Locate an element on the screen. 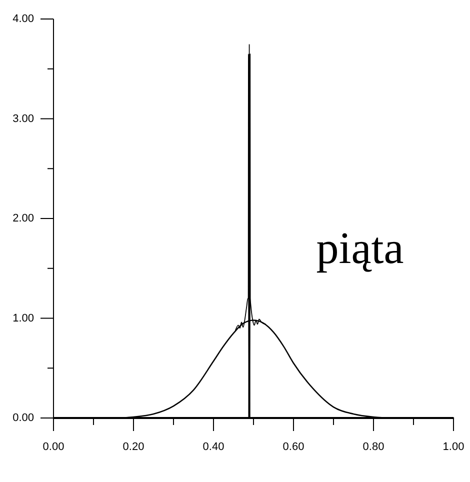  x-tick-label: 0.00 is located at coordinates (53, 447).